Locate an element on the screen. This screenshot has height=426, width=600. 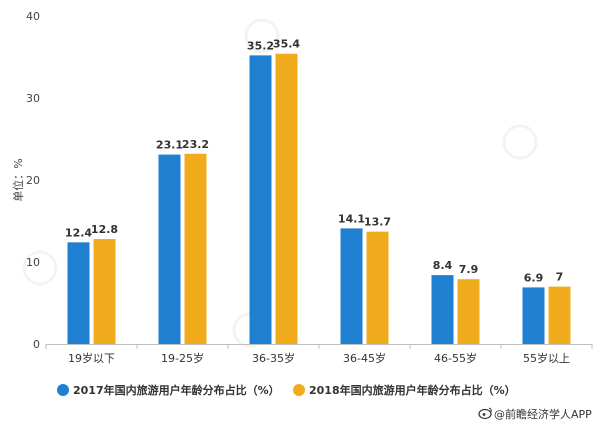
legend-label-2018: 2018年国内旅游用户年龄分布占比（%） is located at coordinates (412, 390).